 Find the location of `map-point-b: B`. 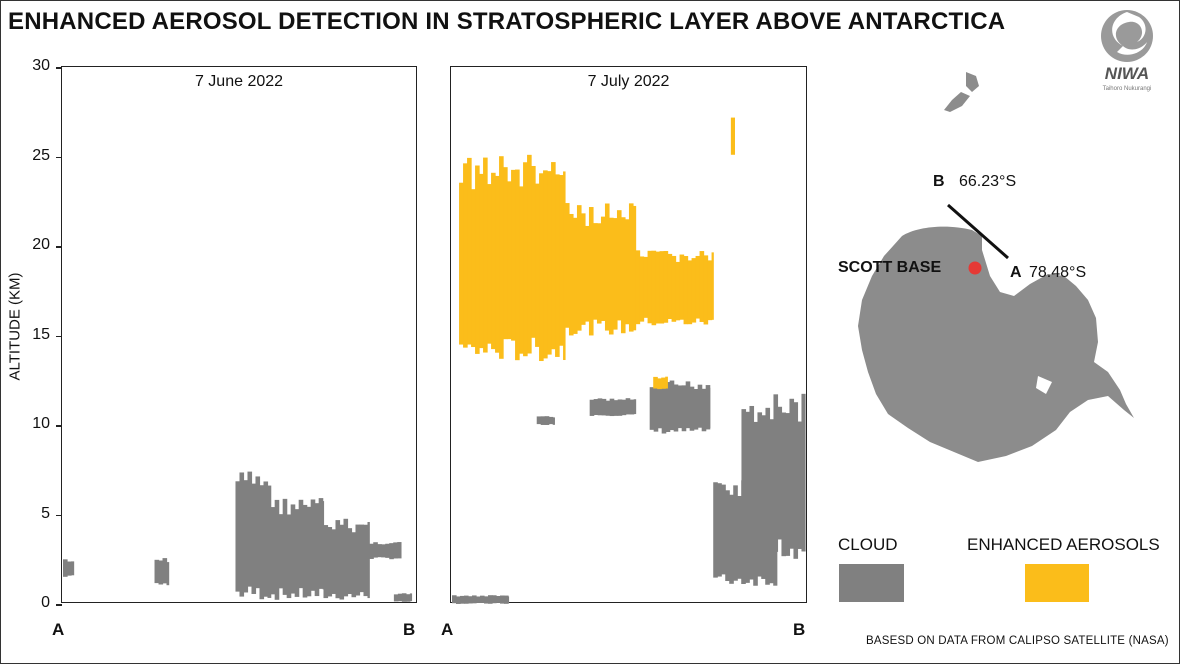

map-point-b: B is located at coordinates (939, 181).